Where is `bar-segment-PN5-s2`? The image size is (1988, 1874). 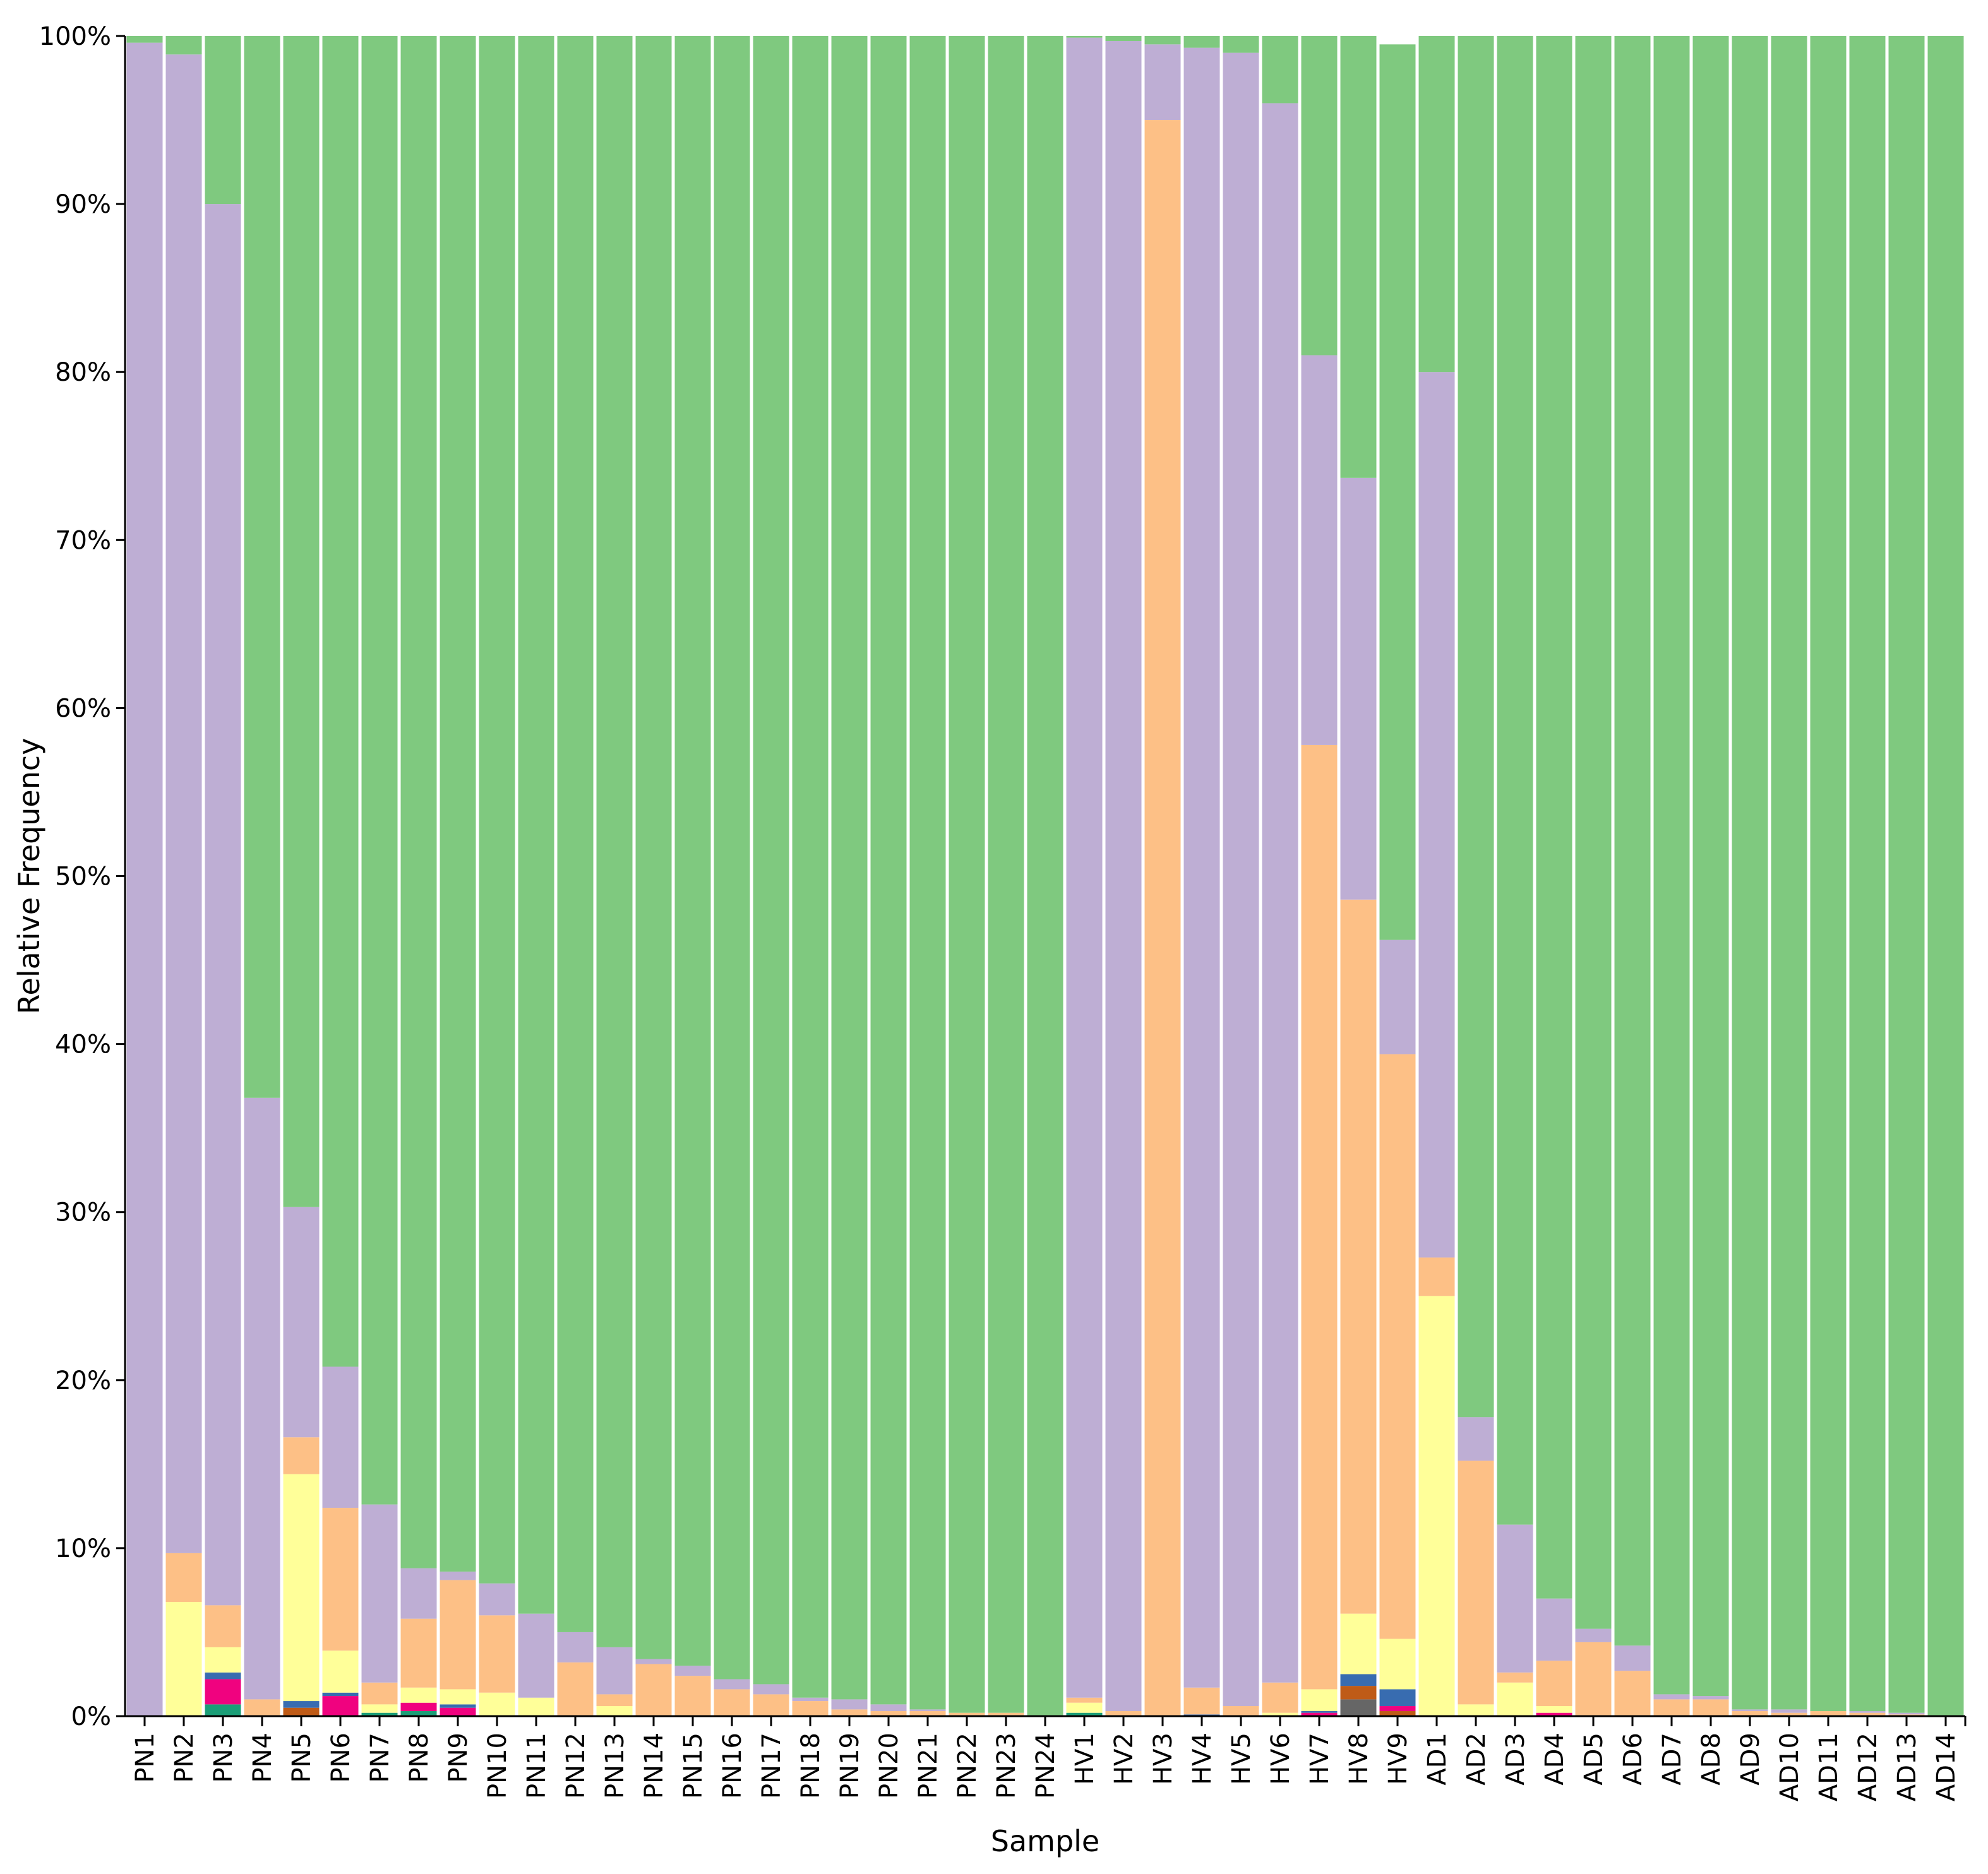
bar-segment-PN5-s2 is located at coordinates (301, 1712).